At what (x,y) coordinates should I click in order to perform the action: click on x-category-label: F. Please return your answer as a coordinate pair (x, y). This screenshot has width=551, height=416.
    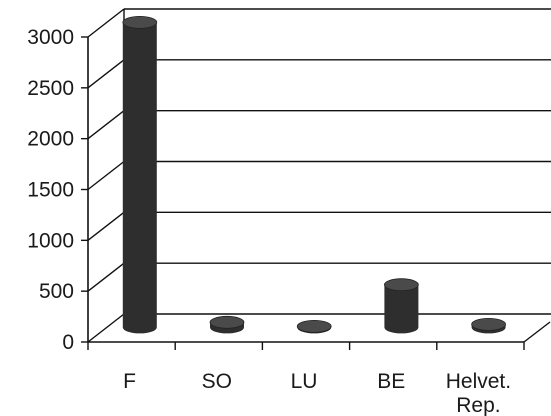
    Looking at the image, I should click on (129, 381).